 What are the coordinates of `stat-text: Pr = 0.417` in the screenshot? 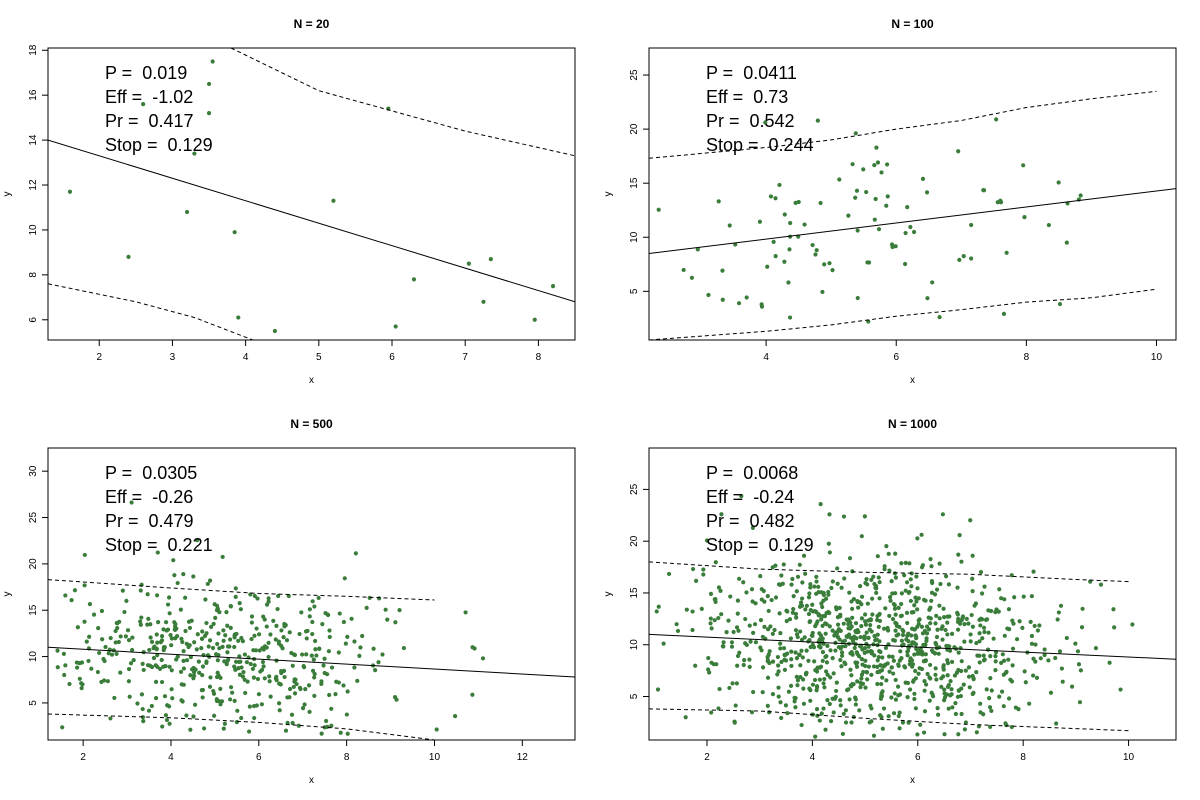 It's located at (149, 121).